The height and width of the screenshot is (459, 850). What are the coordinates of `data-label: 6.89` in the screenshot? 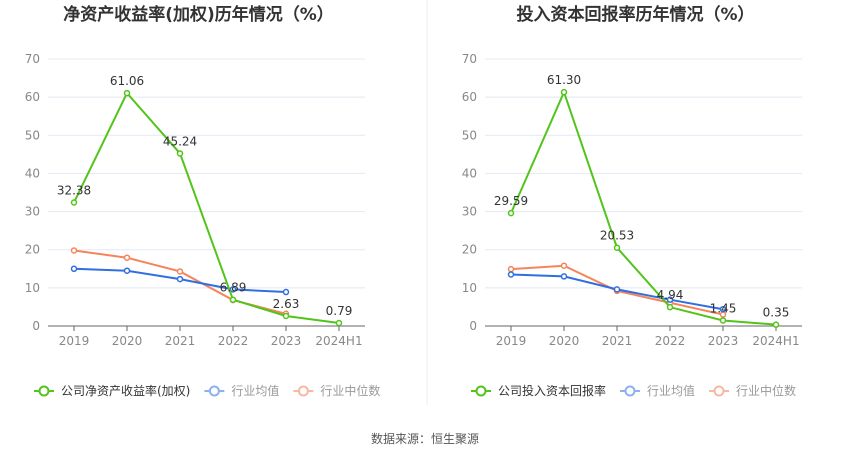 It's located at (233, 288).